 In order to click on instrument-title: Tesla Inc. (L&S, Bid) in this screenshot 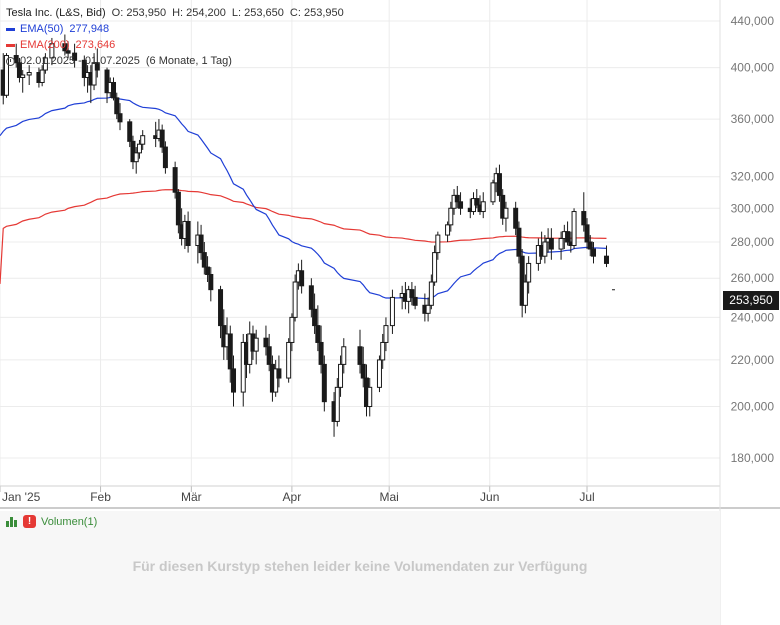, I will do `click(56, 13)`.